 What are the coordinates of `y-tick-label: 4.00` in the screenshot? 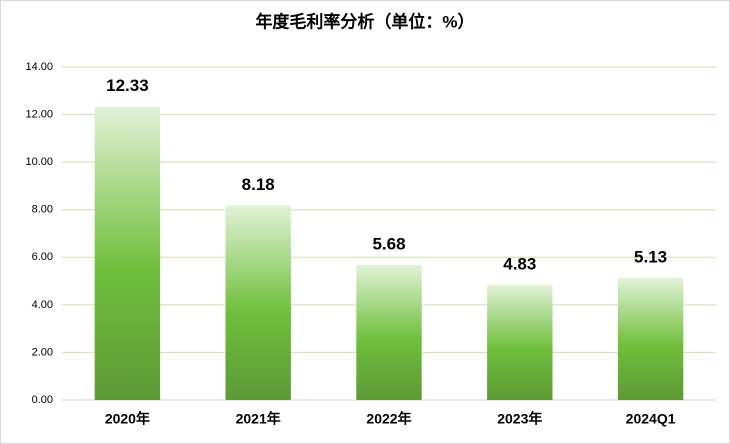 It's located at (42, 305).